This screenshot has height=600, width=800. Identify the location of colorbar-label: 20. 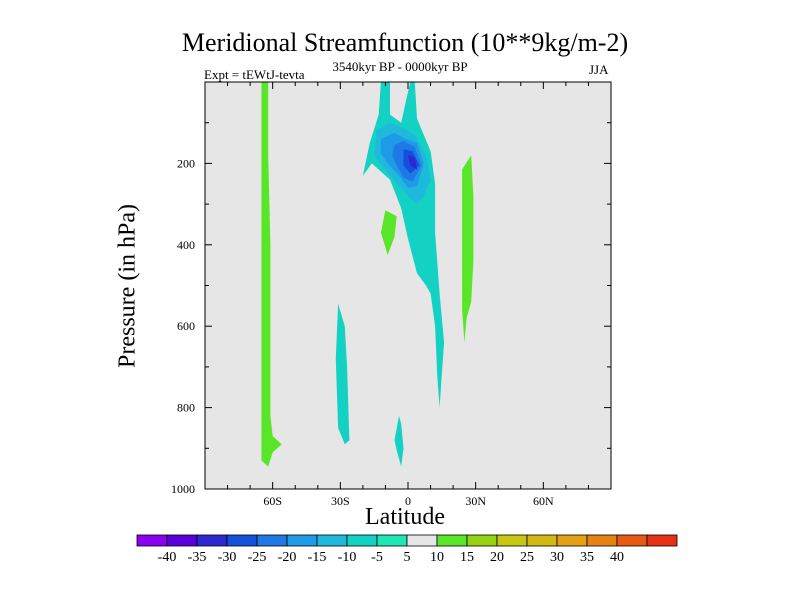
(497, 557).